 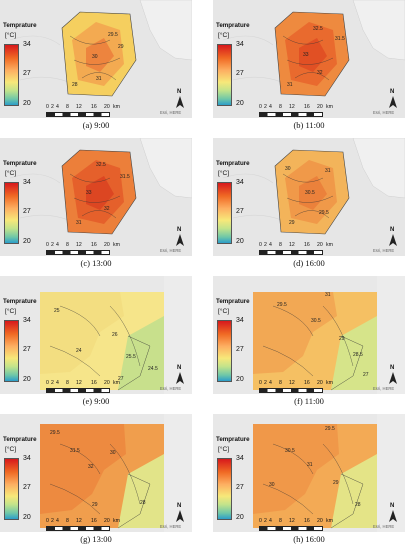 I want to click on basemap-e, so click(x=96, y=335).